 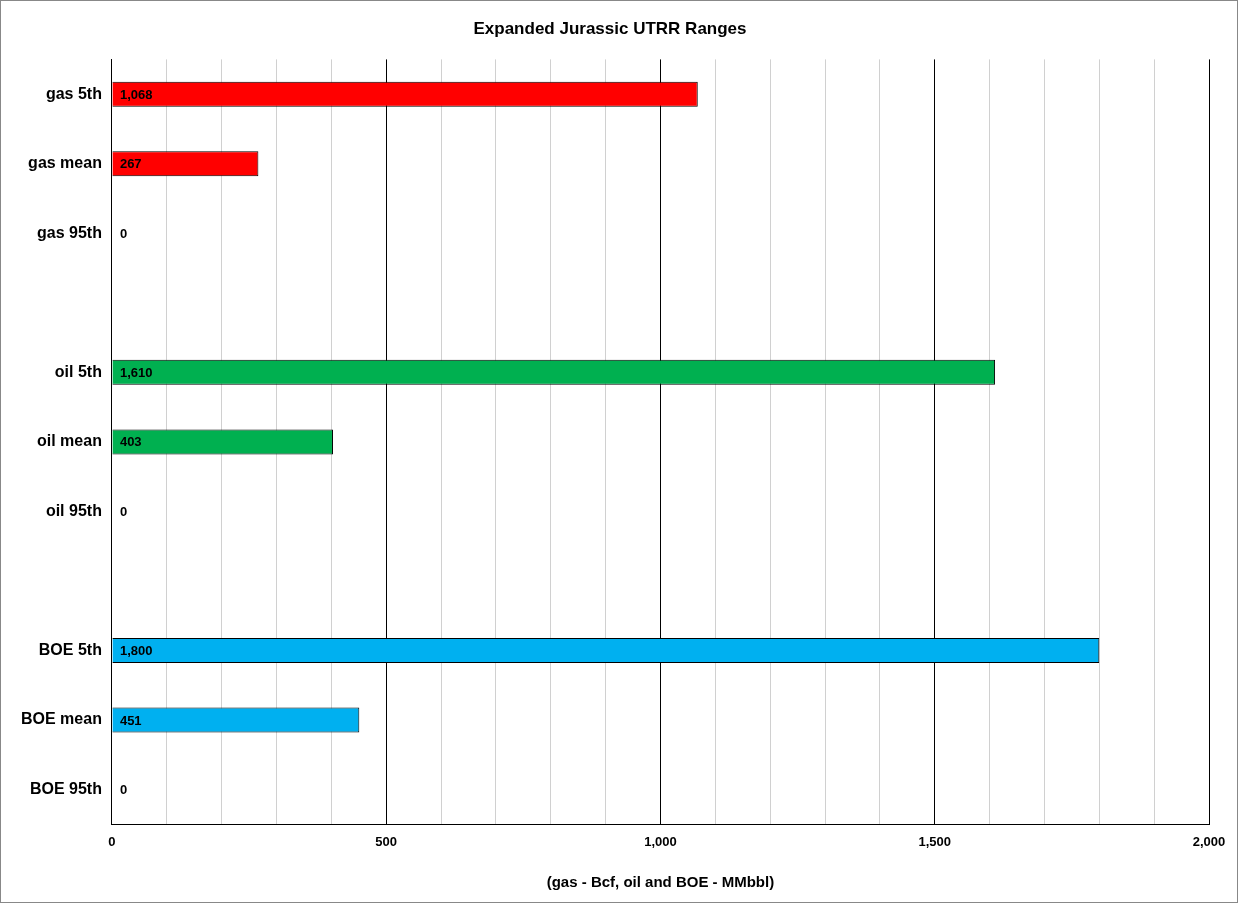 What do you see at coordinates (73, 510) in the screenshot?
I see `y-tick-label: oil 95th` at bounding box center [73, 510].